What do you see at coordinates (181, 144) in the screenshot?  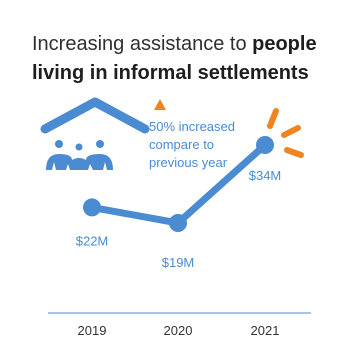 I see `annotation-line-2: compare to` at bounding box center [181, 144].